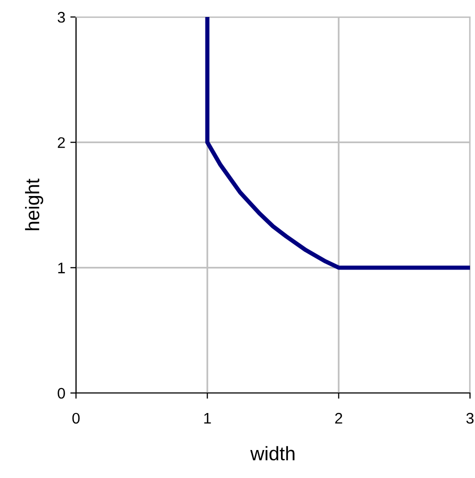  I want to click on x-tick-label: 1, so click(207, 418).